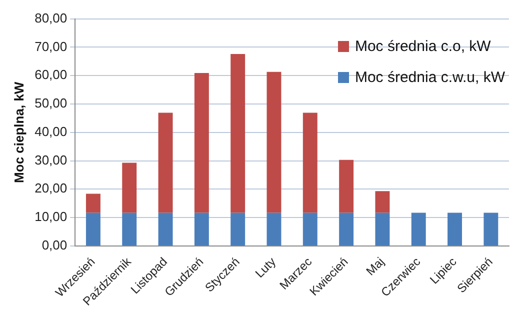 This screenshot has width=525, height=320. I want to click on y-tick-label: 20,00, so click(51, 188).